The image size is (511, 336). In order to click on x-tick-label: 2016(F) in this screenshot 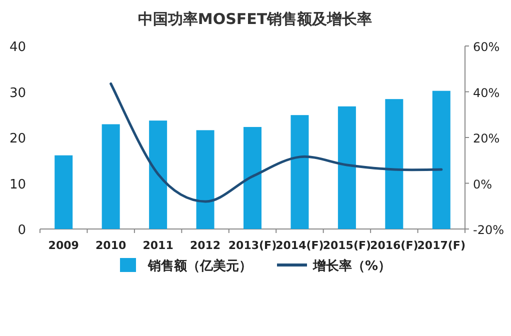, I will do `click(394, 245)`.